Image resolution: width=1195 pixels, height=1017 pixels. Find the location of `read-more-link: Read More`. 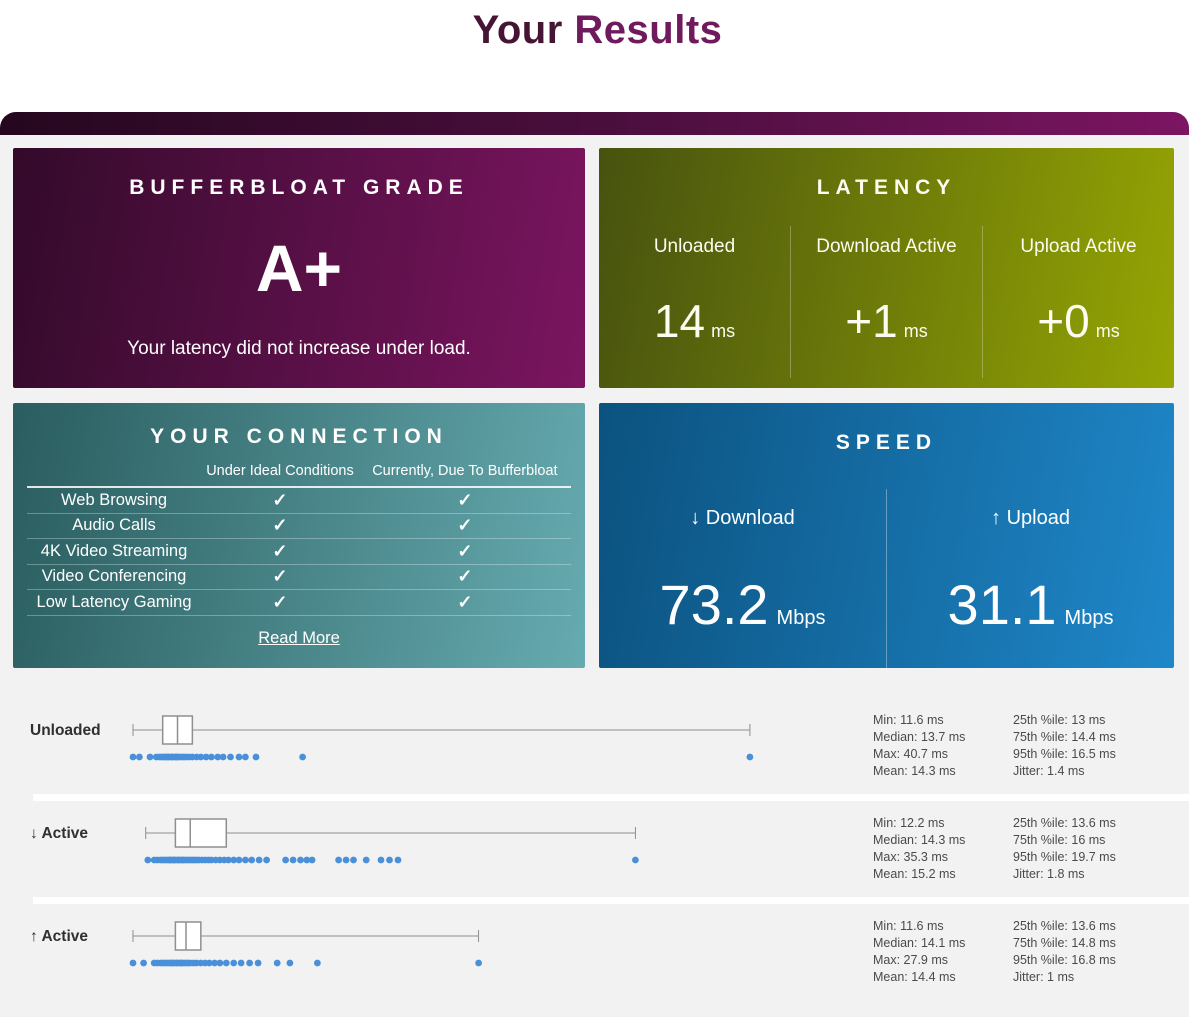

read-more-link: Read More is located at coordinates (299, 637).